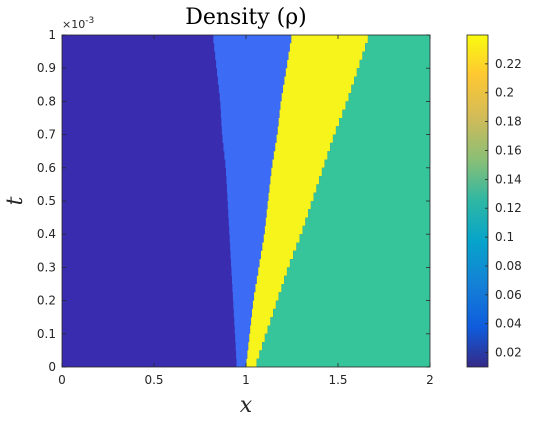 This screenshot has height=425, width=560. I want to click on chart-title: Density (ρ), so click(246, 17).